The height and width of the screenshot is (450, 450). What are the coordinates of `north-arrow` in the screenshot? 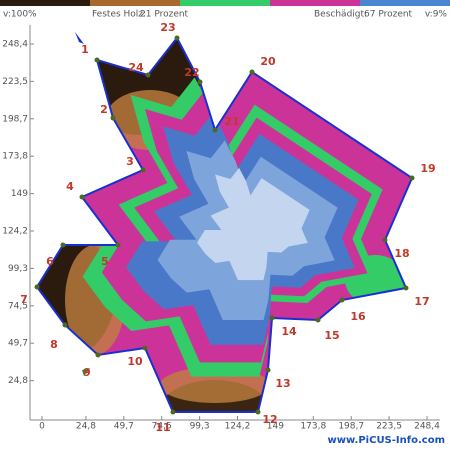 It's located at (79, 38).